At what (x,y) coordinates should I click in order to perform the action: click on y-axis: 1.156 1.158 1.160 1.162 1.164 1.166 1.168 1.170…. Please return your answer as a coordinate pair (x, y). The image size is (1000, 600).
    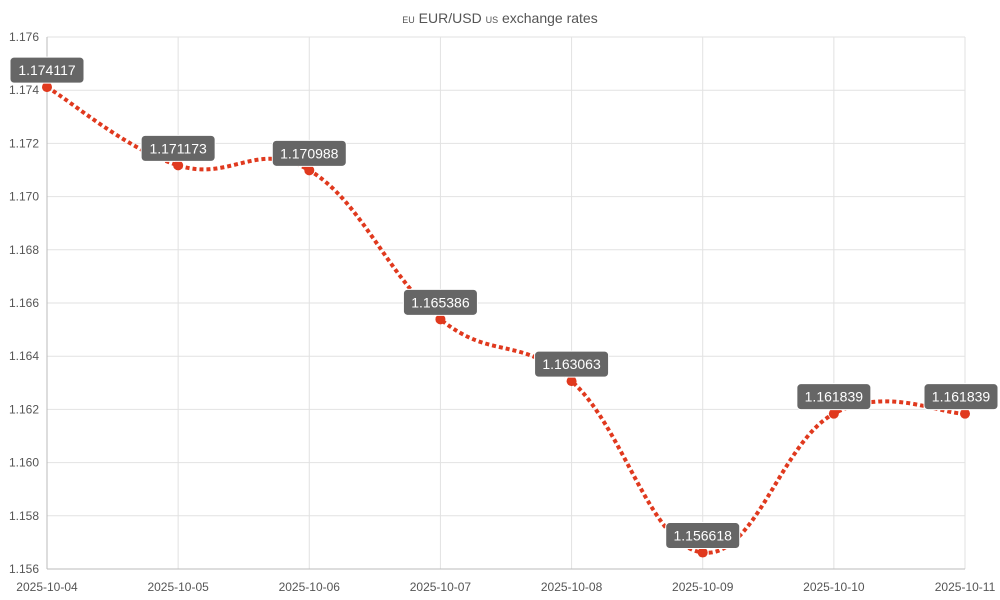
    Looking at the image, I should click on (24, 303).